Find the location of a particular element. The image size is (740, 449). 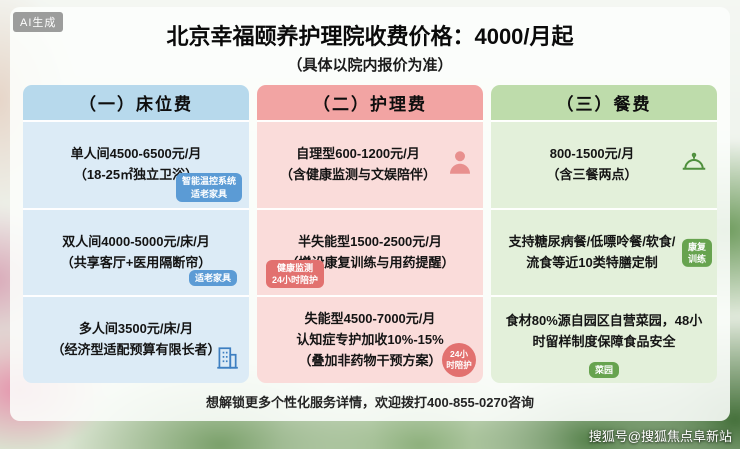

ai-generated-badge: AI生成 is located at coordinates (38, 22).